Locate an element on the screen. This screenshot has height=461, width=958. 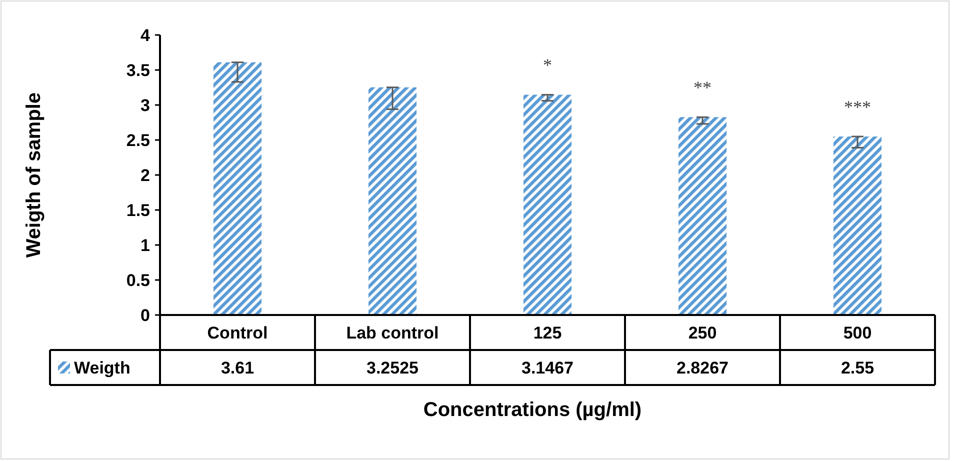
data-label: 3.1467 is located at coordinates (548, 368).